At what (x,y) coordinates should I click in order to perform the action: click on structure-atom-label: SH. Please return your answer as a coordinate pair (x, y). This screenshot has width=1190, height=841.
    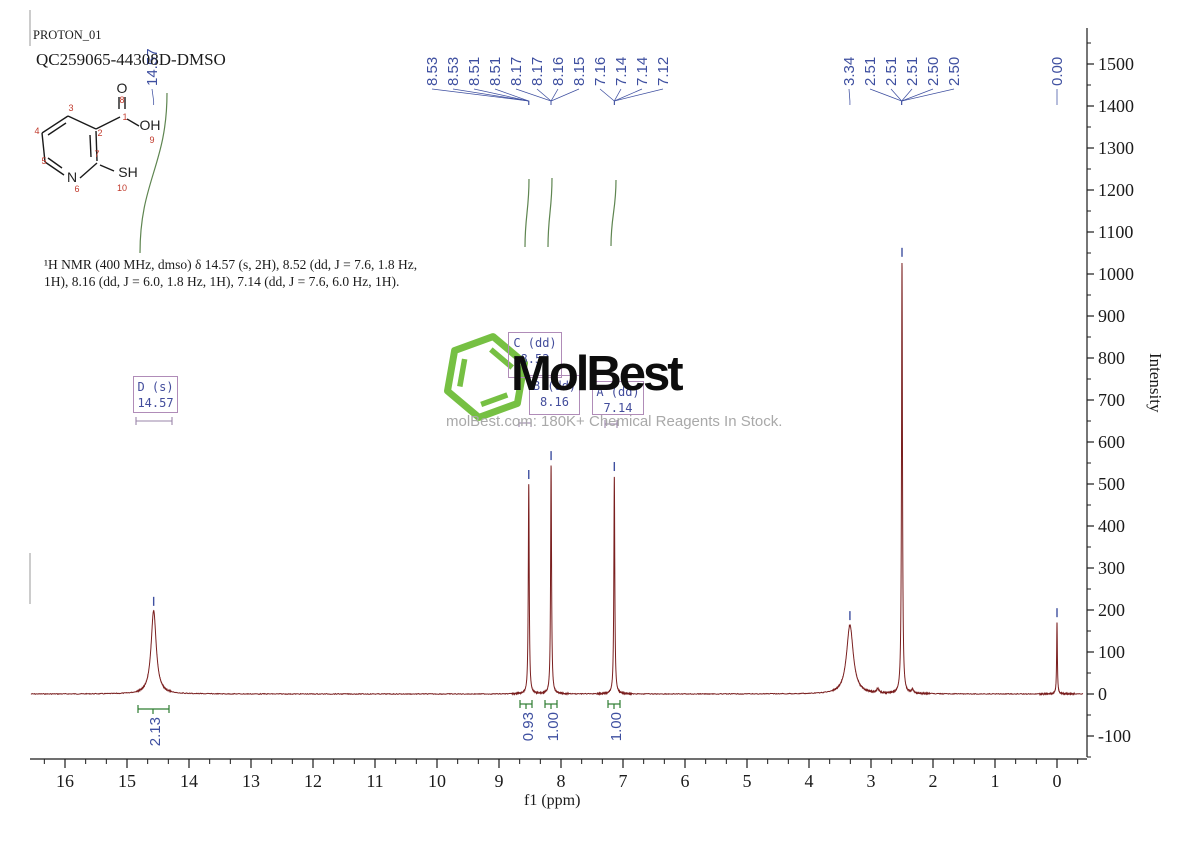
    Looking at the image, I should click on (127, 172).